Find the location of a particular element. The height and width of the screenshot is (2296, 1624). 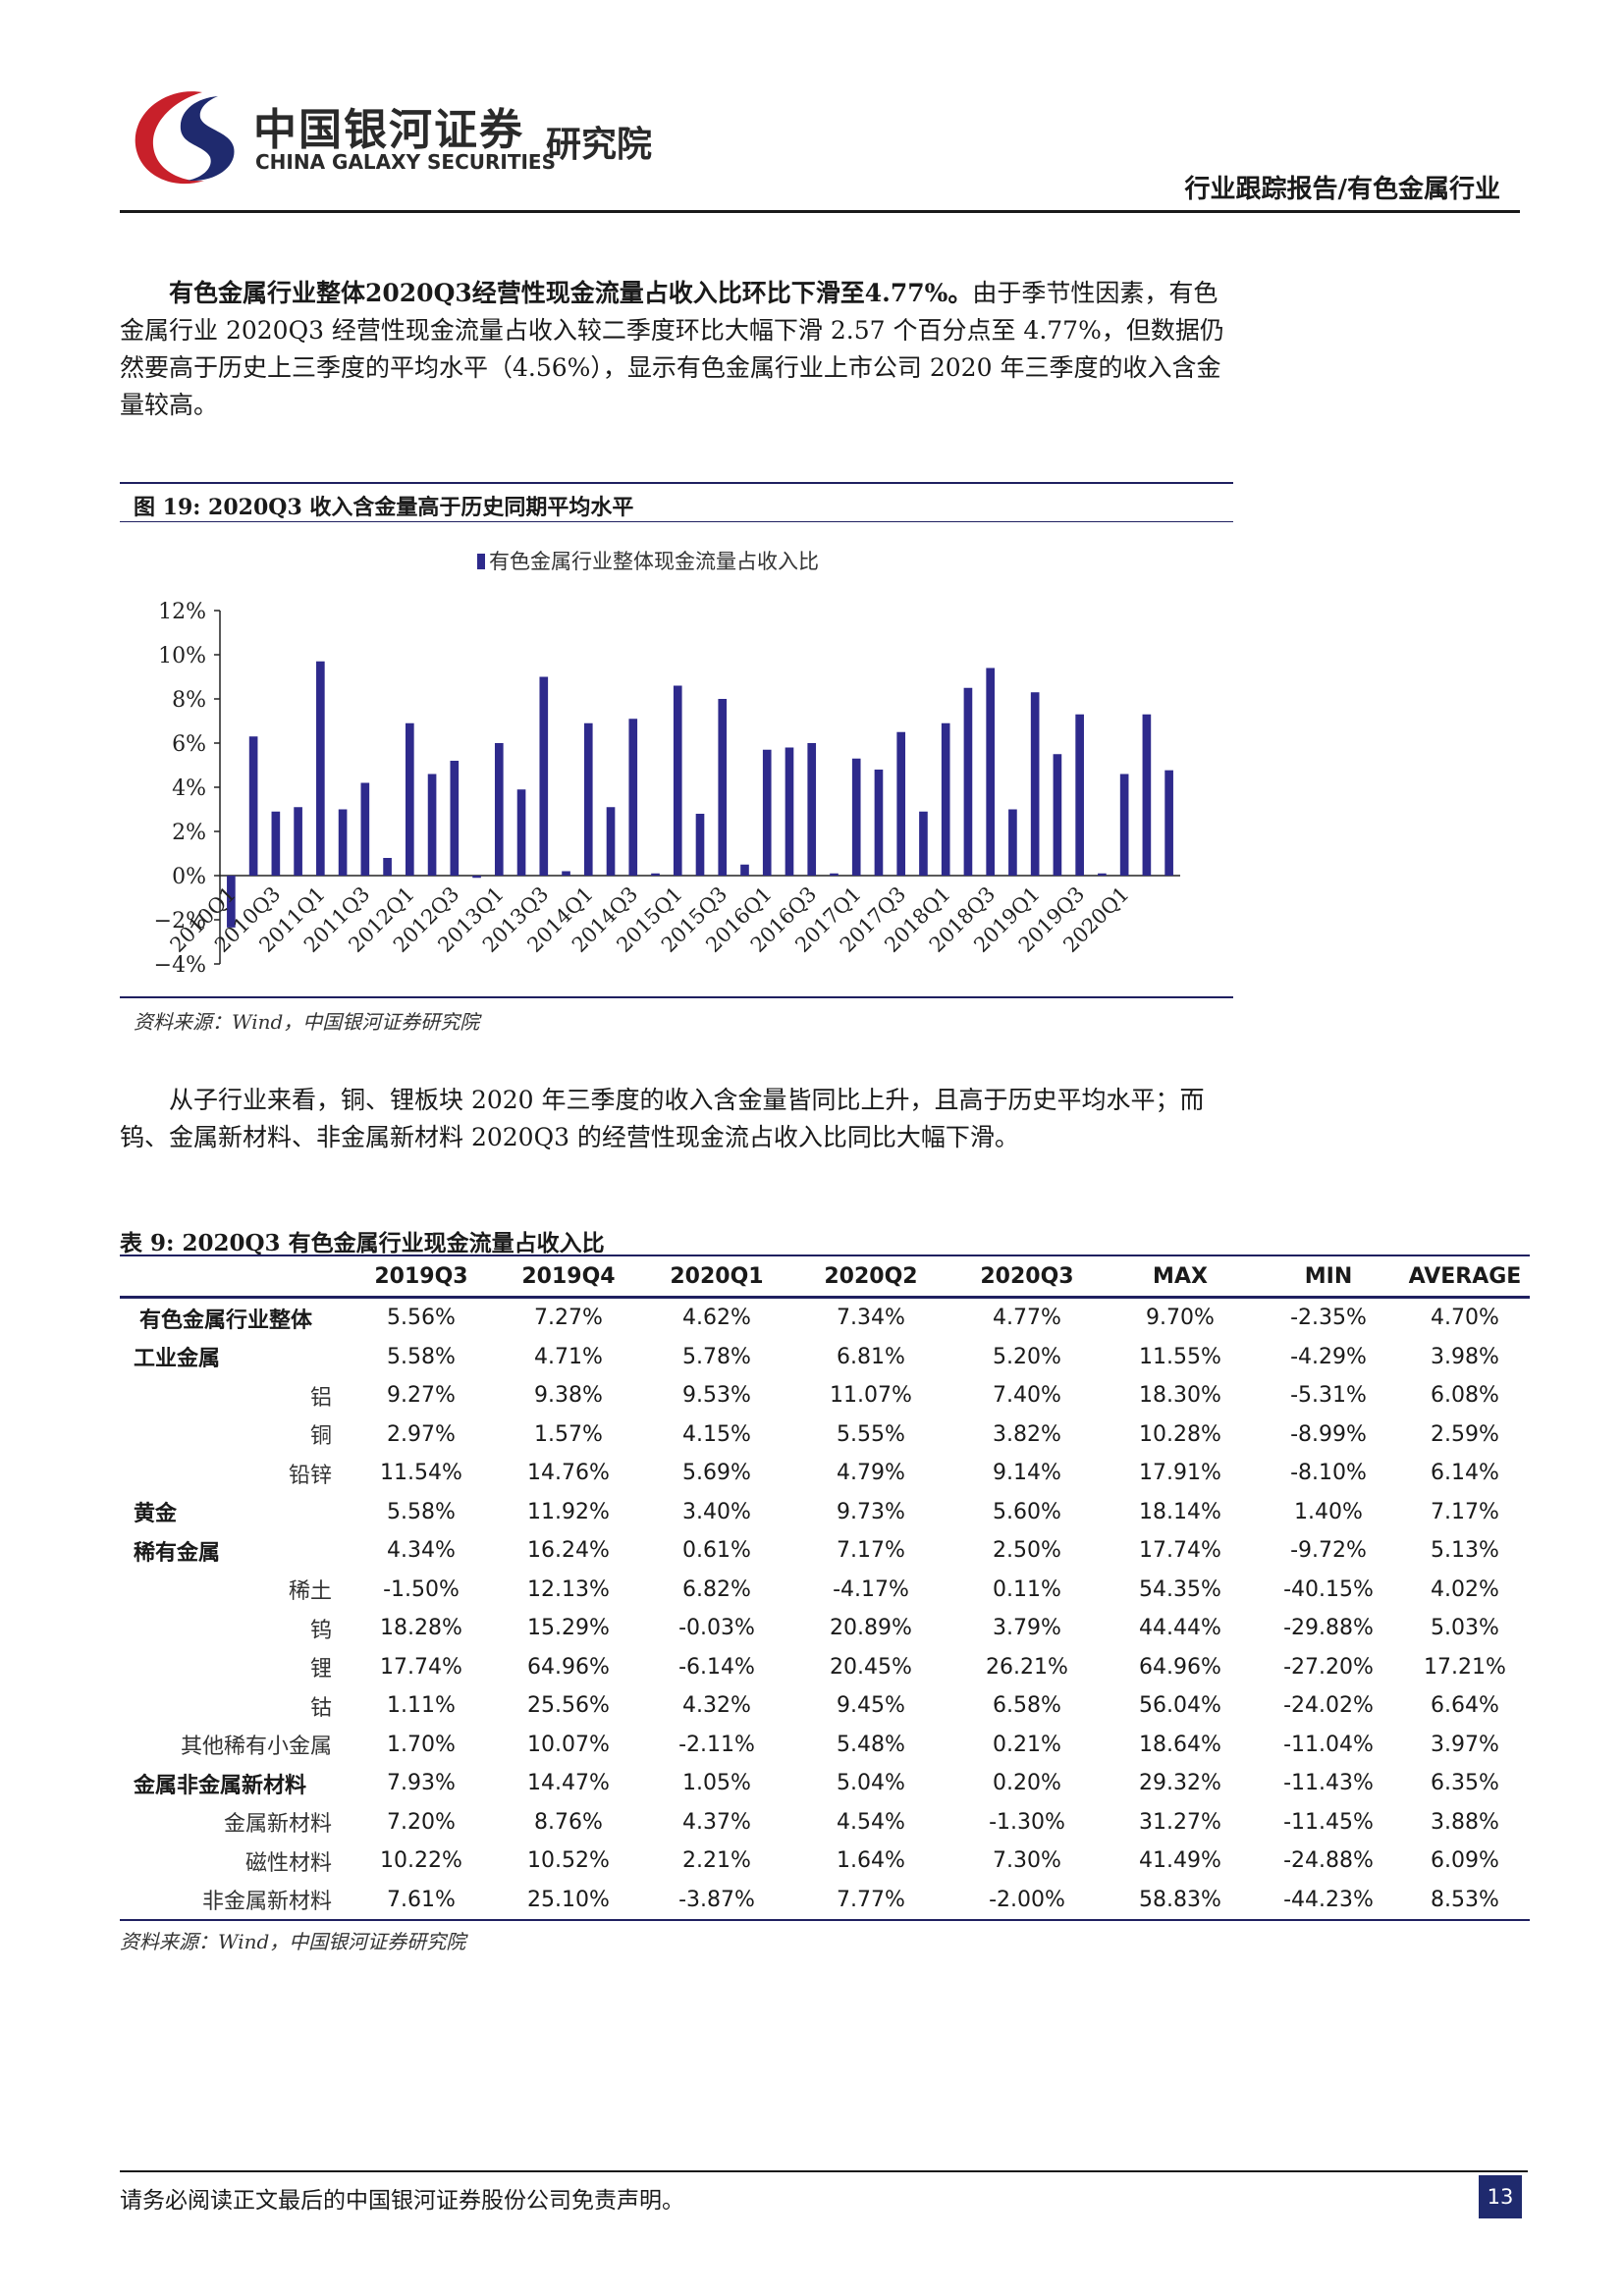

table-cell: 10.22% is located at coordinates (421, 1861).